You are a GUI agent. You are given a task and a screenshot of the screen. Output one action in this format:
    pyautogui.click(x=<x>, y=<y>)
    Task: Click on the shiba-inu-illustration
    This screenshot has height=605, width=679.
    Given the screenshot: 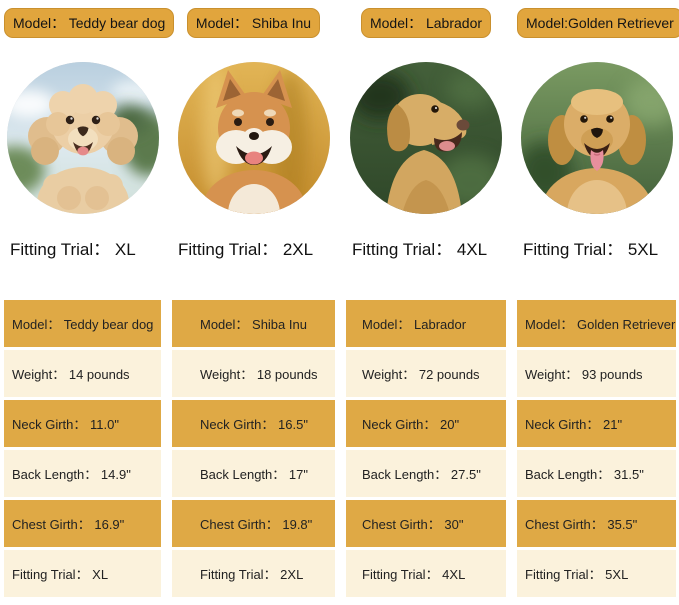 What is the action you would take?
    pyautogui.click(x=253, y=138)
    